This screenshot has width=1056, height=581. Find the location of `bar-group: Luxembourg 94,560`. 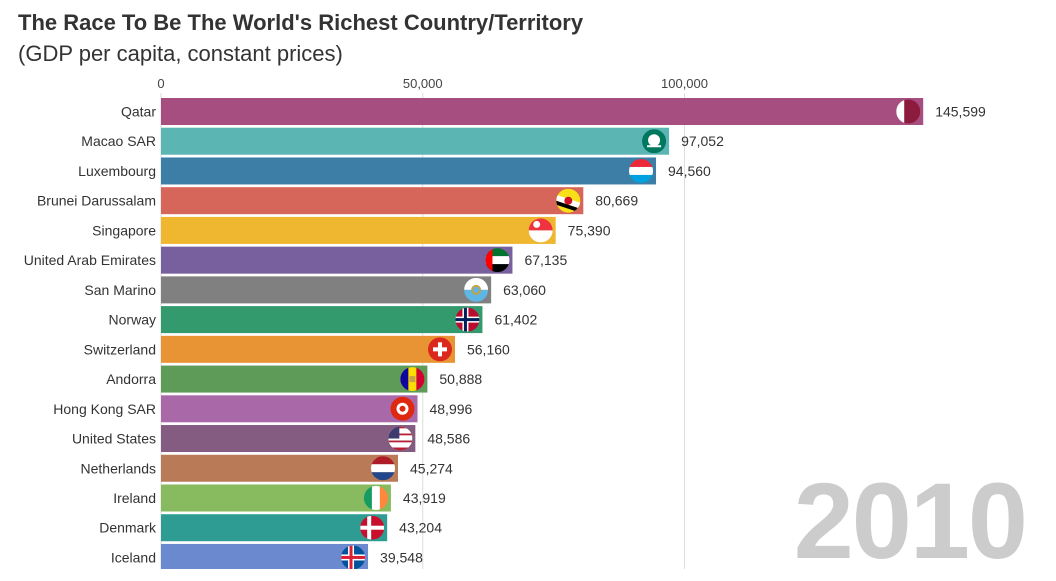

bar-group: Luxembourg 94,560 is located at coordinates (394, 171).